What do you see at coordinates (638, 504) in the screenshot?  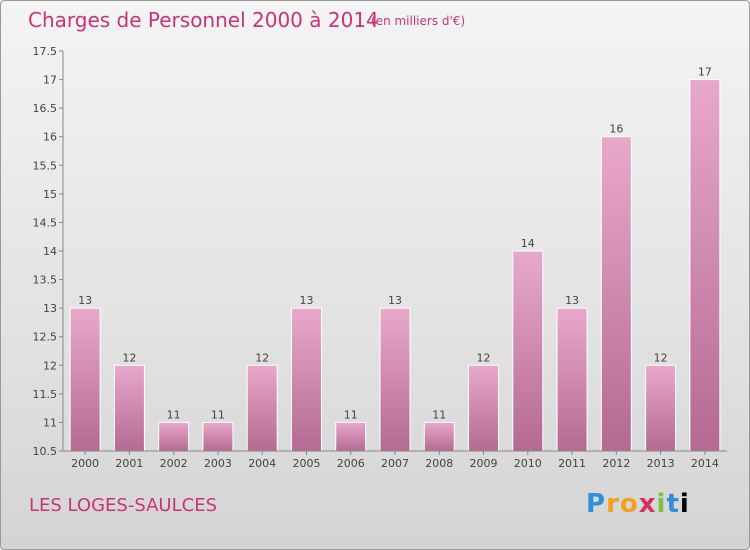 I see `proxiti-logo: Proxiti` at bounding box center [638, 504].